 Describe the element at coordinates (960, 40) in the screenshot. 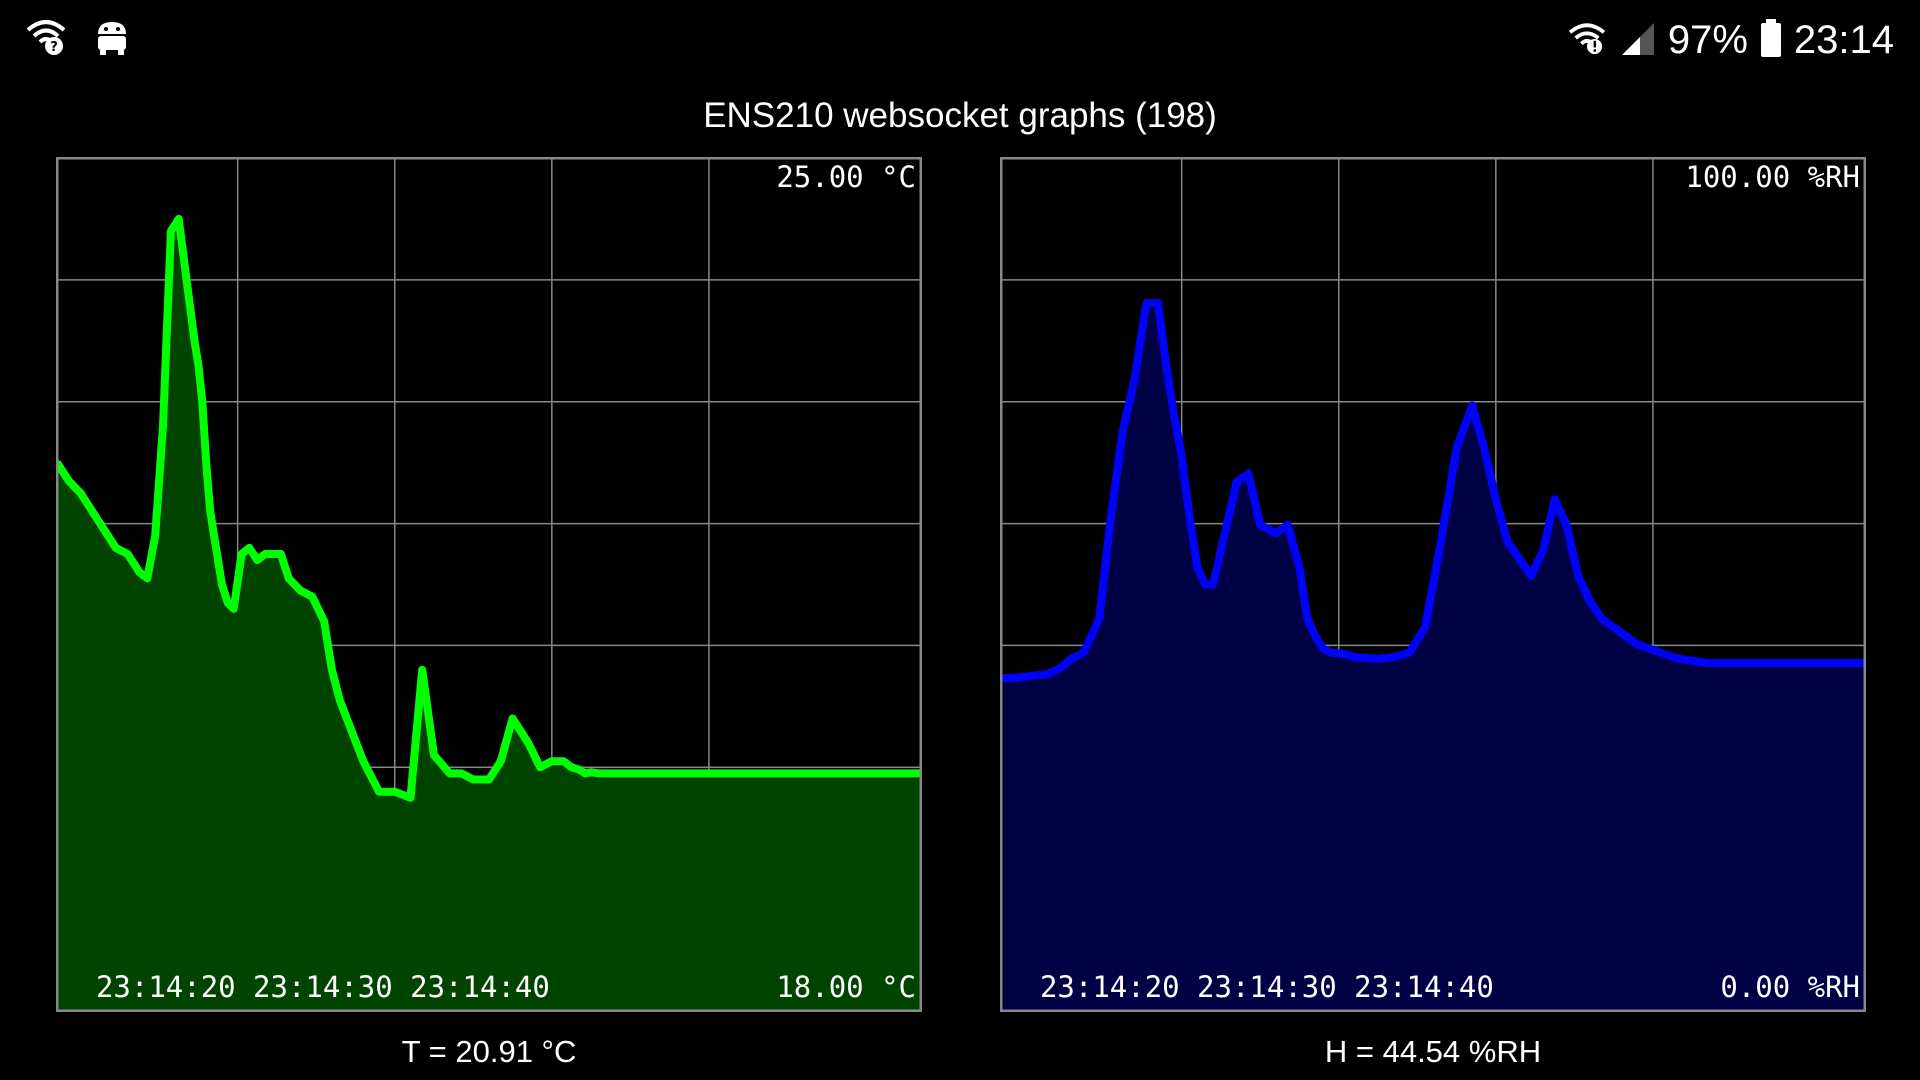

I see `status-bar: ?` at that location.